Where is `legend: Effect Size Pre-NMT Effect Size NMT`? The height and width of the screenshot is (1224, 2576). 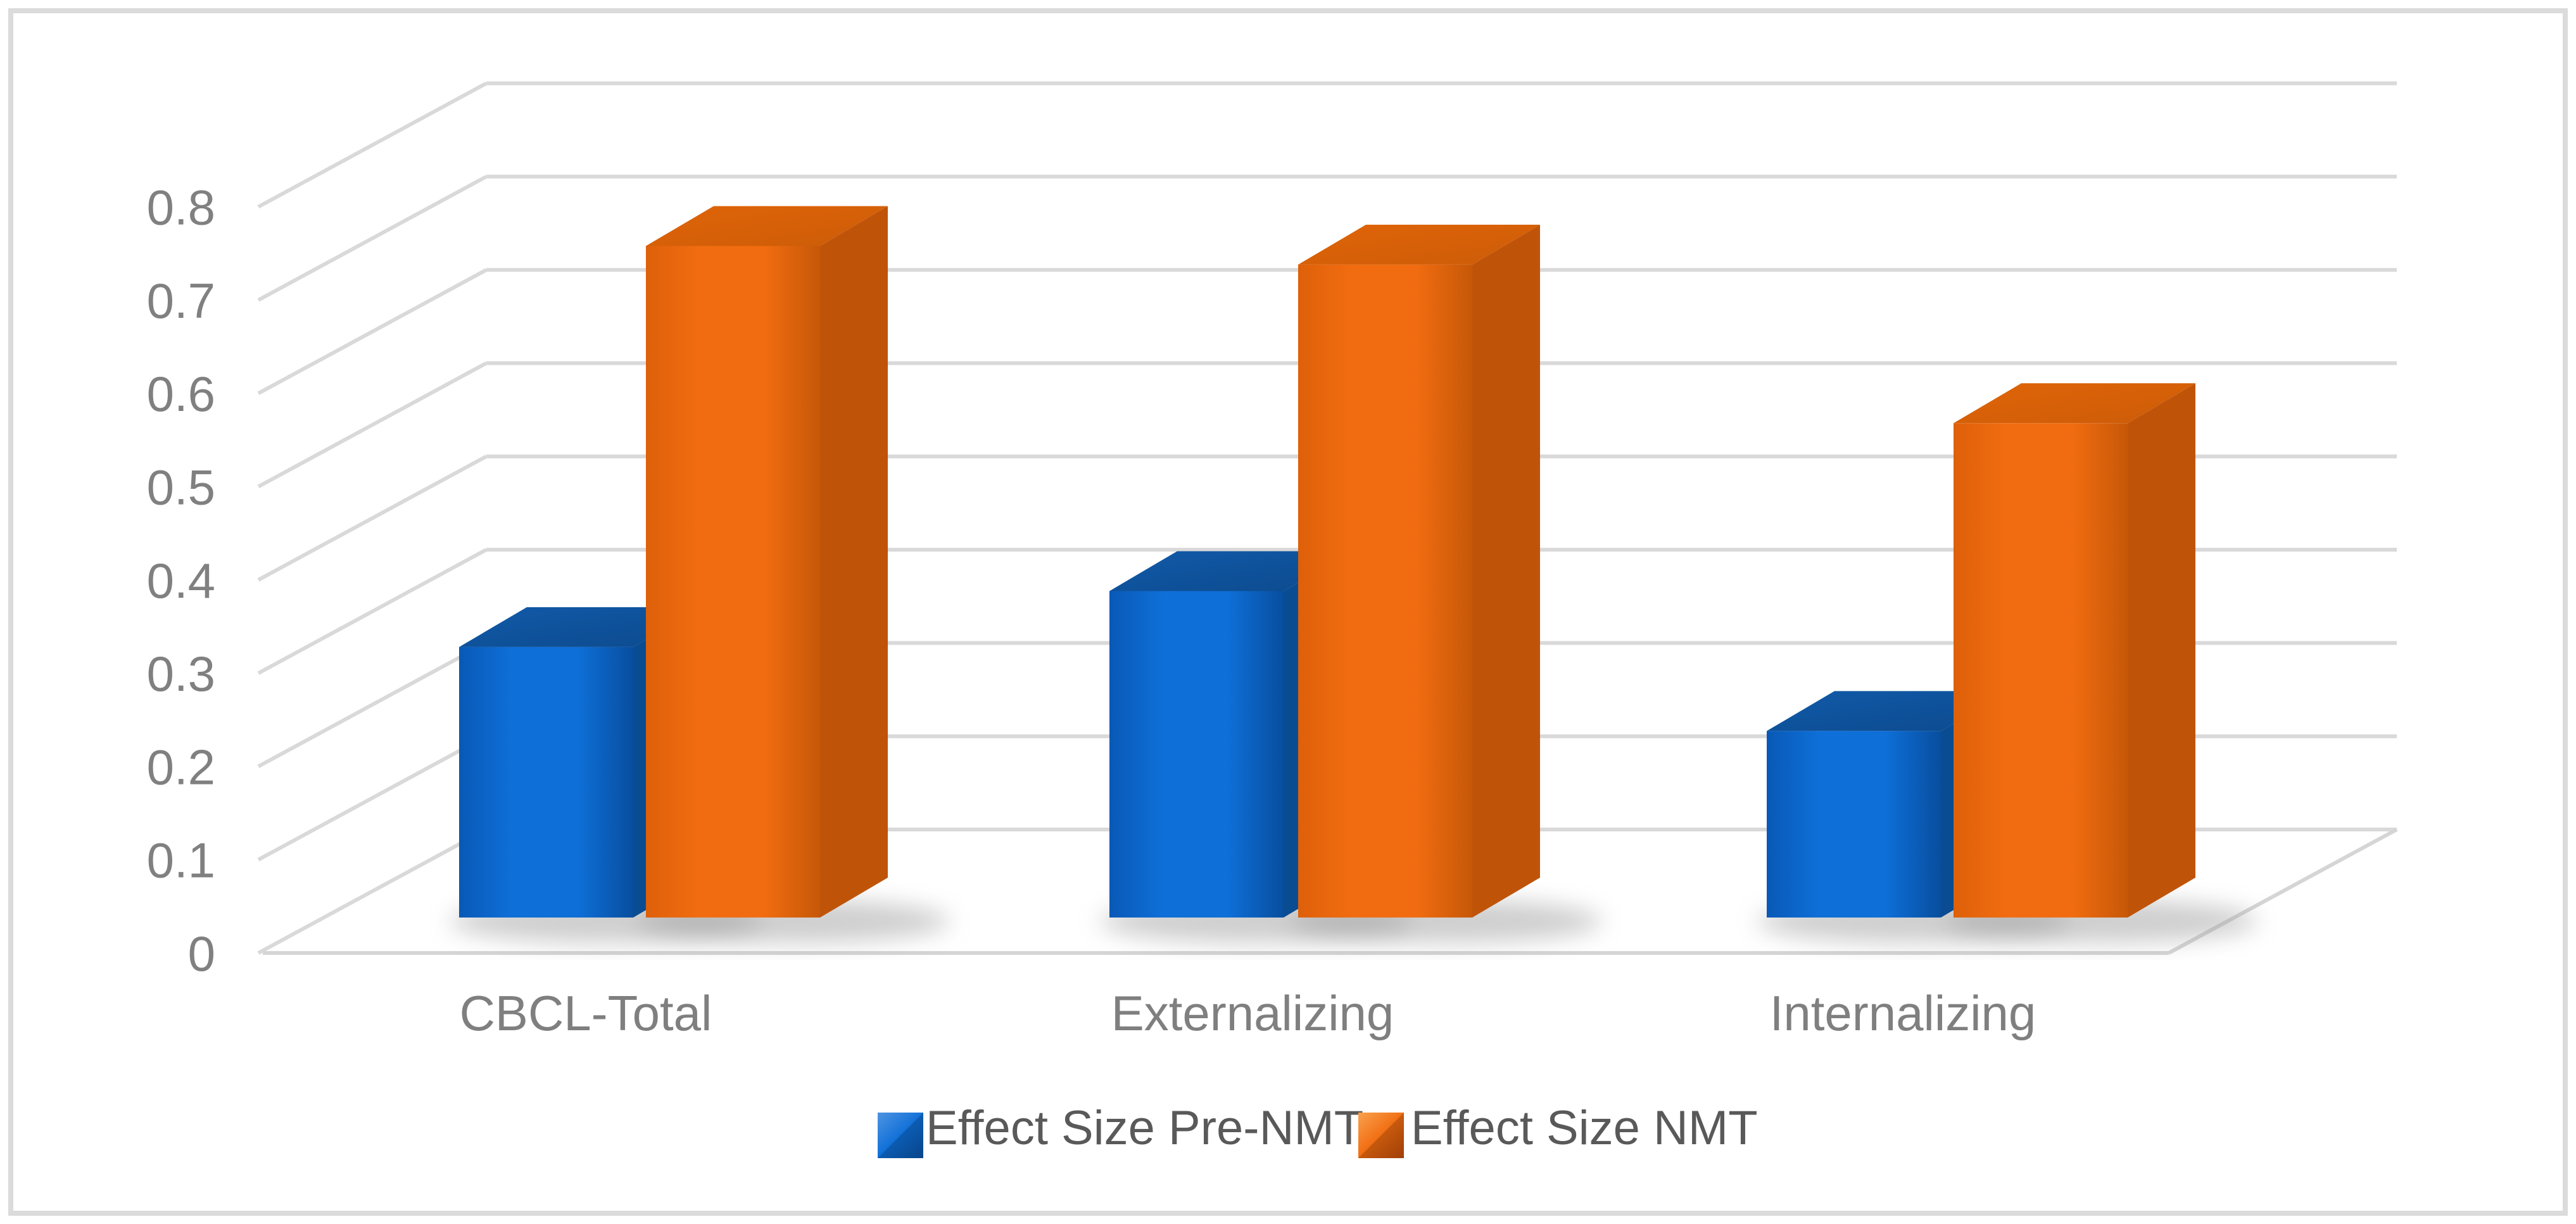
legend: Effect Size Pre-NMT Effect Size NMT is located at coordinates (1318, 1129).